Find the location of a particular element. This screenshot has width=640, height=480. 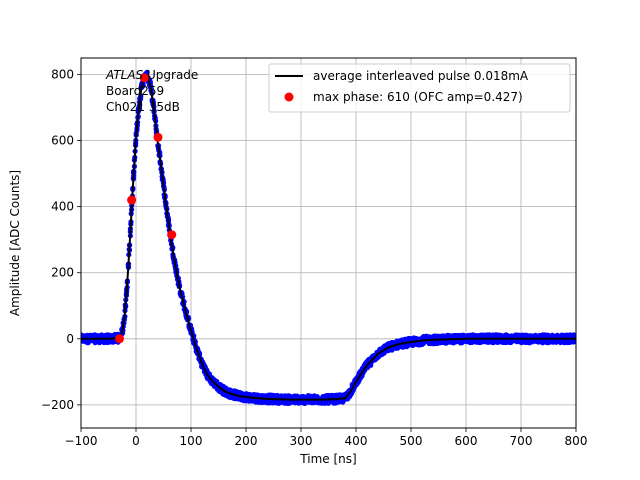

annotation-rest: Upgrade is located at coordinates (170, 75).